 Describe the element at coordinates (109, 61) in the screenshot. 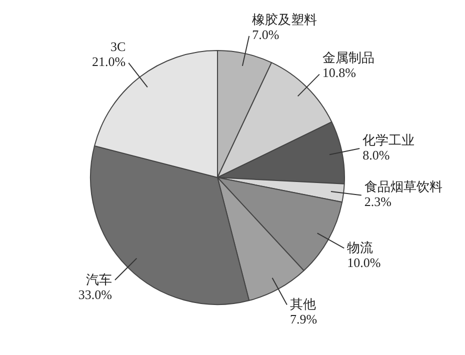

I see `data-label: 21.0%` at that location.